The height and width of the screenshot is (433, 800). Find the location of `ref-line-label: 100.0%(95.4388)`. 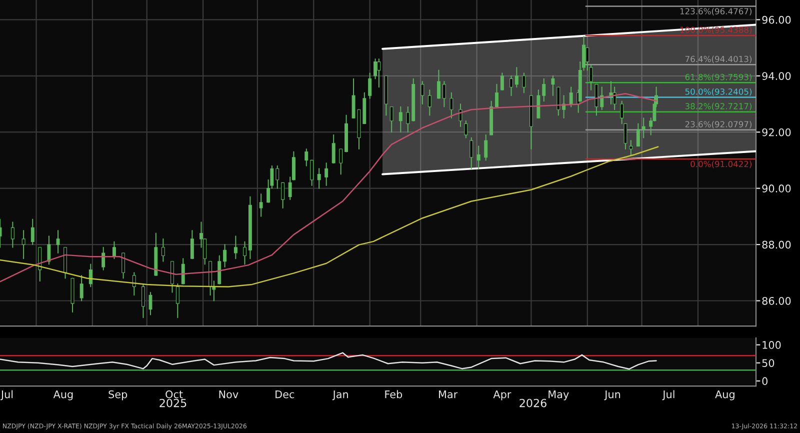

ref-line-label: 100.0%(95.4388) is located at coordinates (716, 30).